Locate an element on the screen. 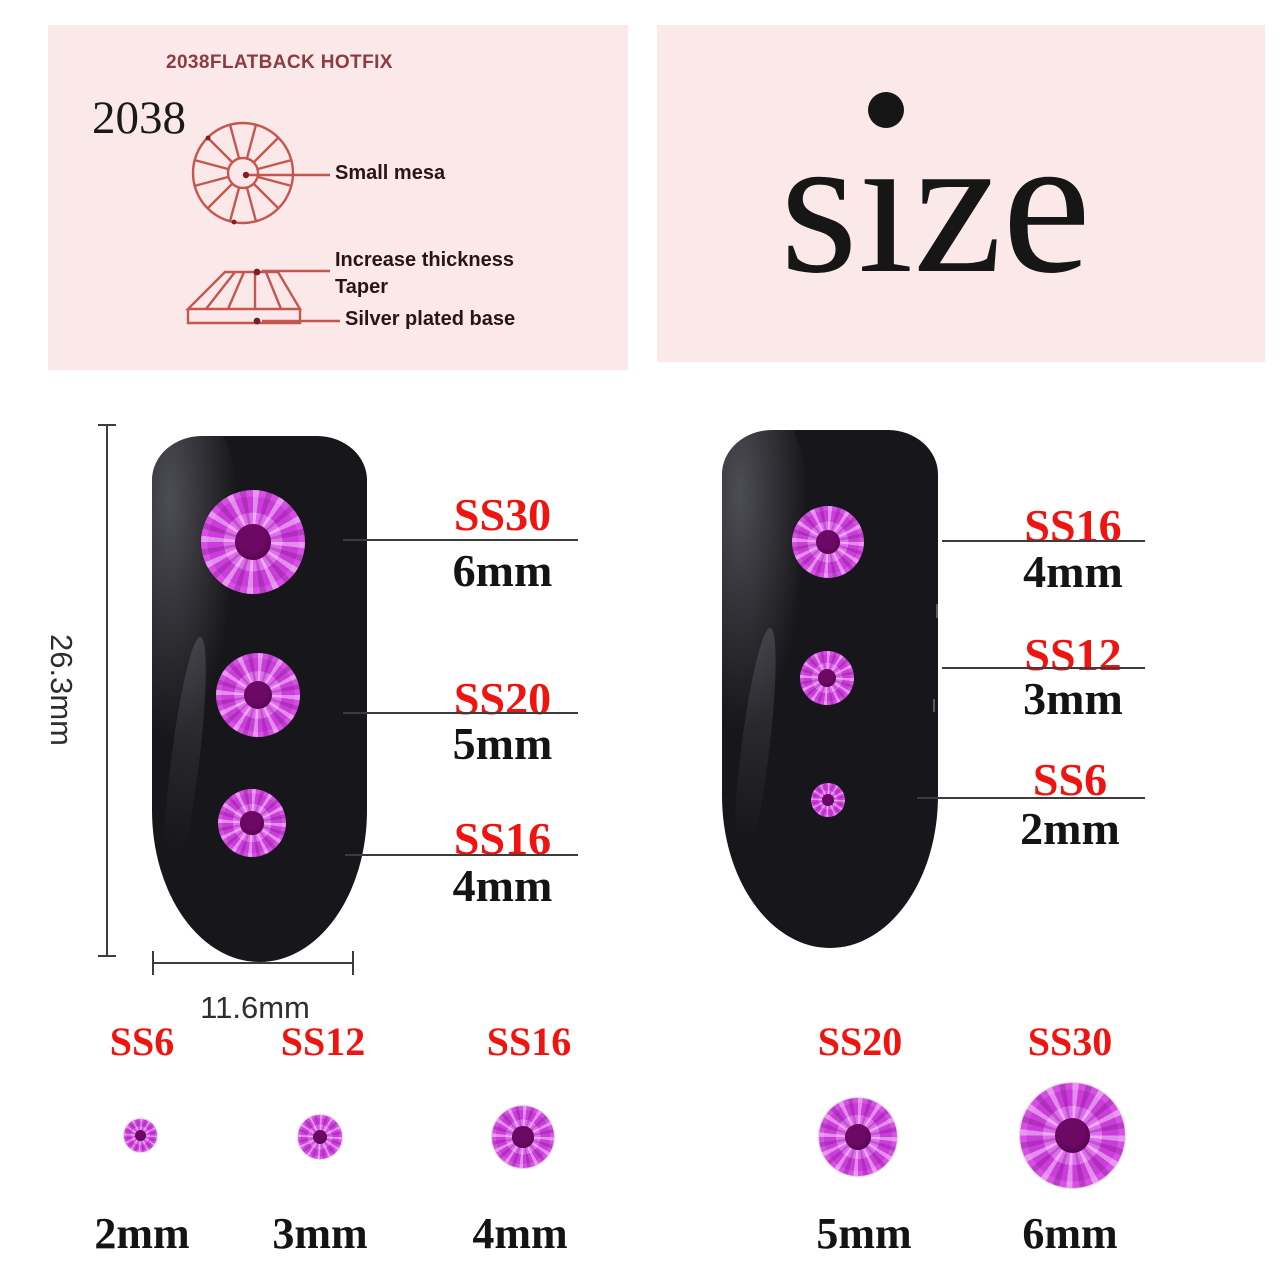  label-taper: Taper is located at coordinates (361, 287).